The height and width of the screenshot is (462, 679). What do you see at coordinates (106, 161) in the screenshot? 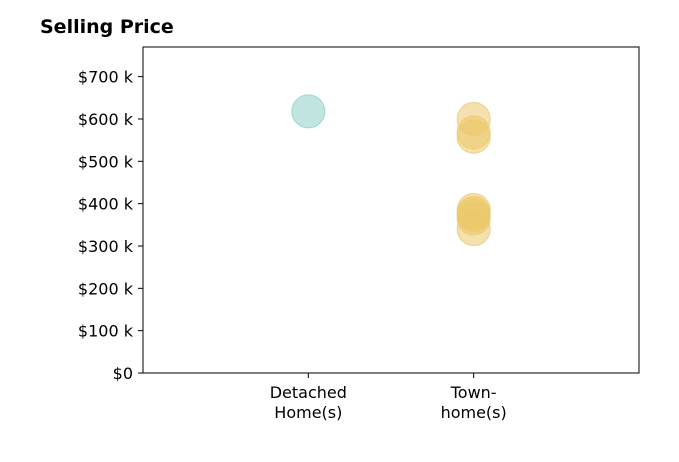
I see `y-tick-label: $500 k` at bounding box center [106, 161].